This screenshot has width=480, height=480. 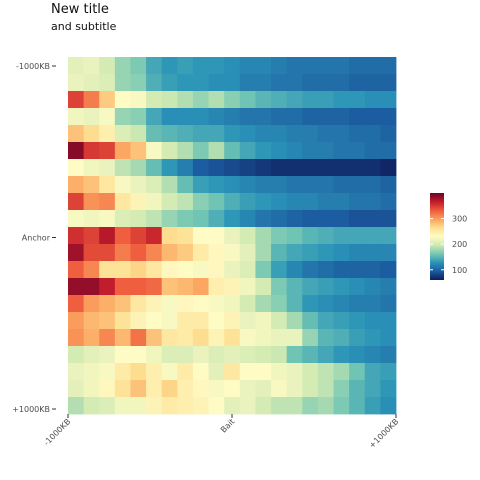 What do you see at coordinates (33, 66) in the screenshot?
I see `y-tick-label: -1000KB` at bounding box center [33, 66].